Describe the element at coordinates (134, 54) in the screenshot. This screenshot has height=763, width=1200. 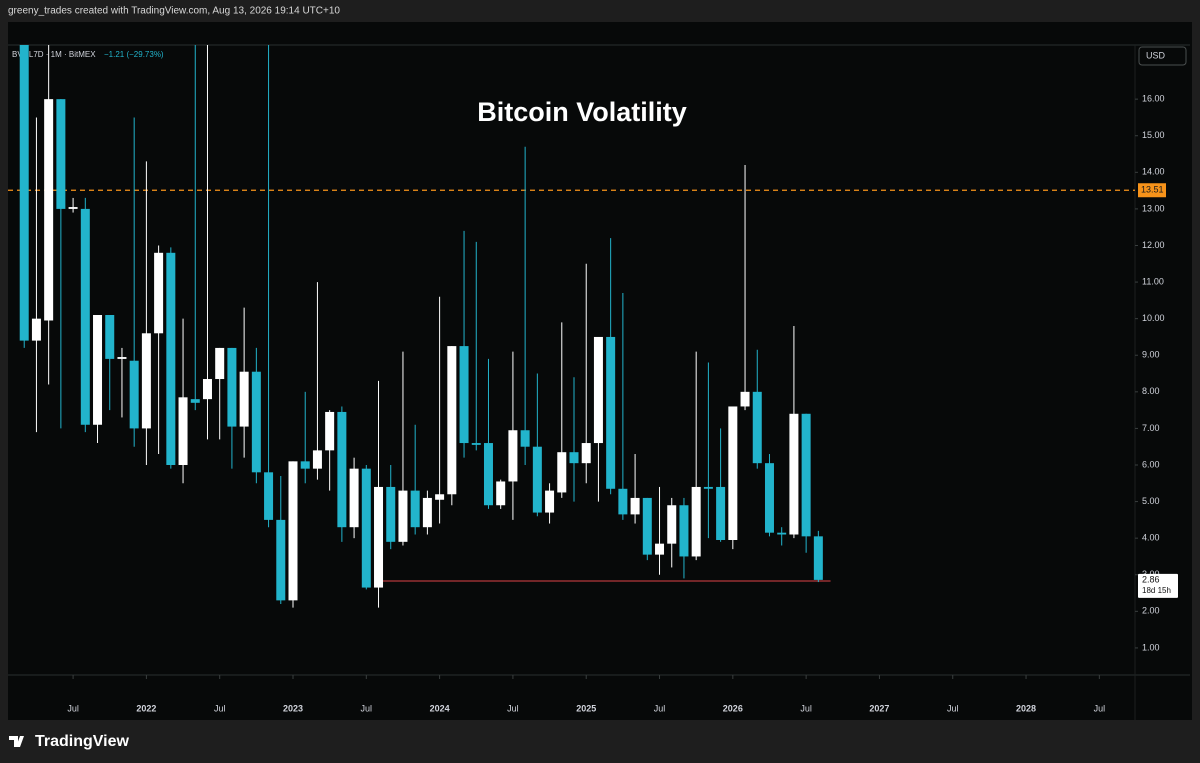
I see `change: −1.21 (−29.73%)` at that location.